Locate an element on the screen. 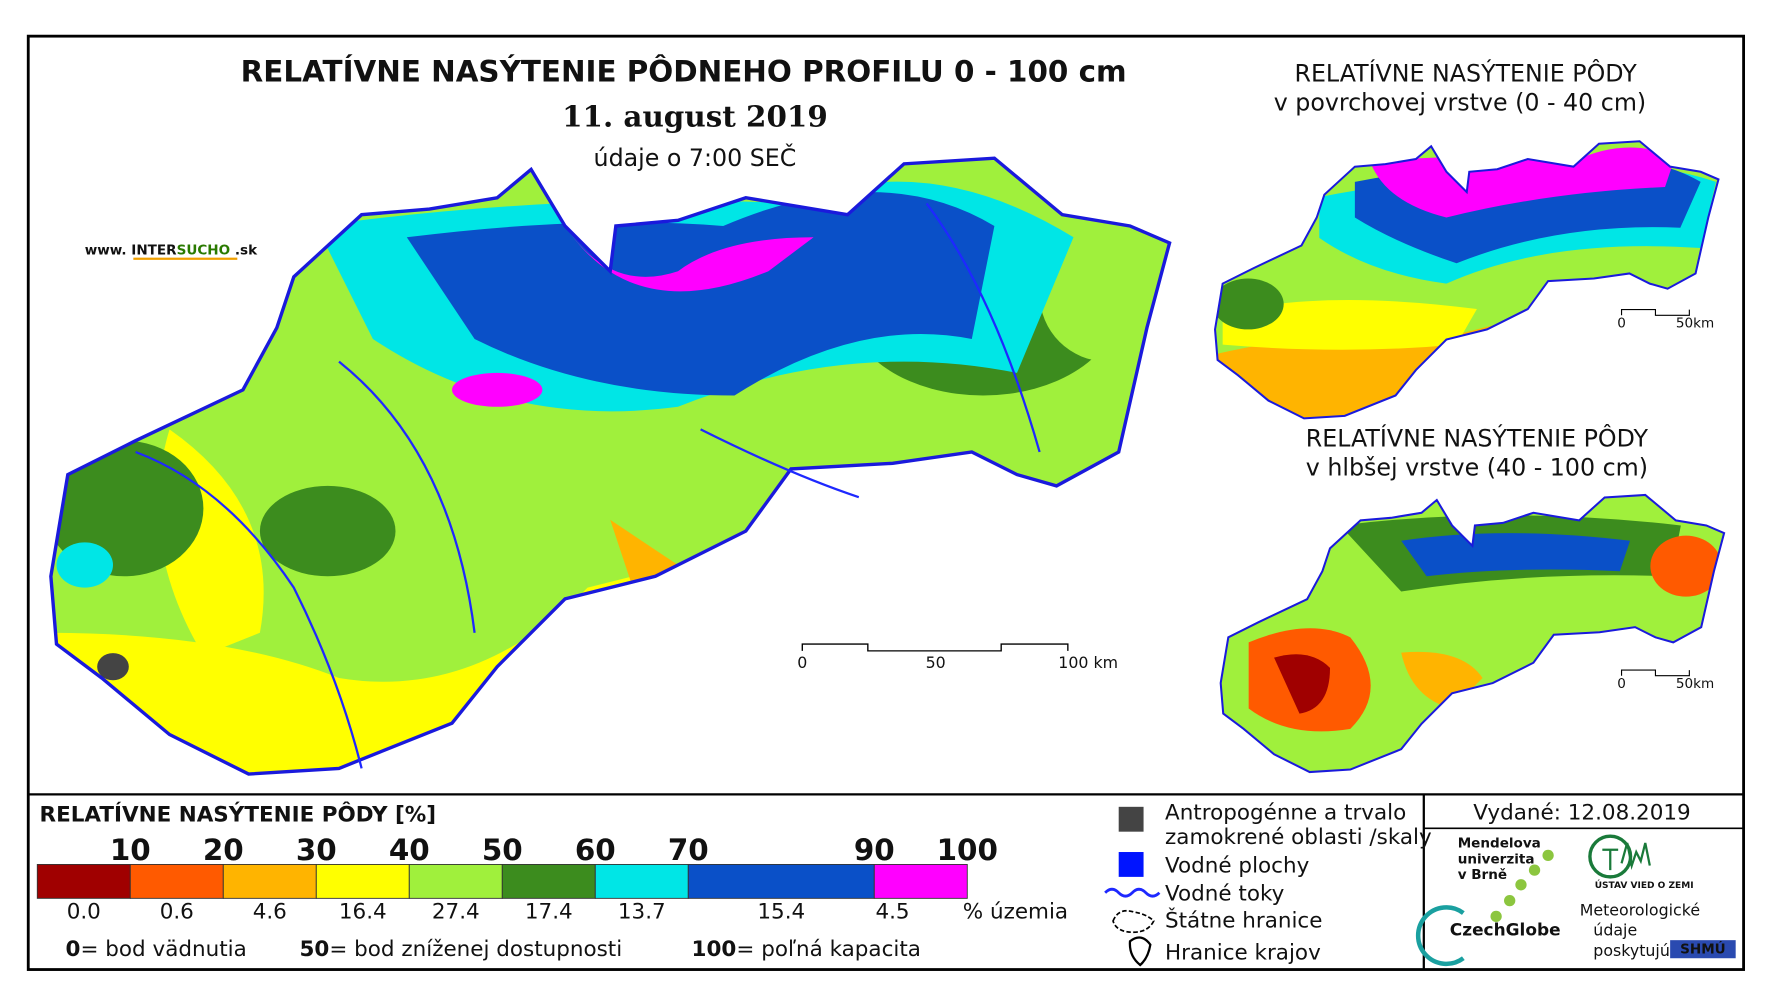 The image size is (1772, 1003). legend-share: 0.0 is located at coordinates (84, 912).